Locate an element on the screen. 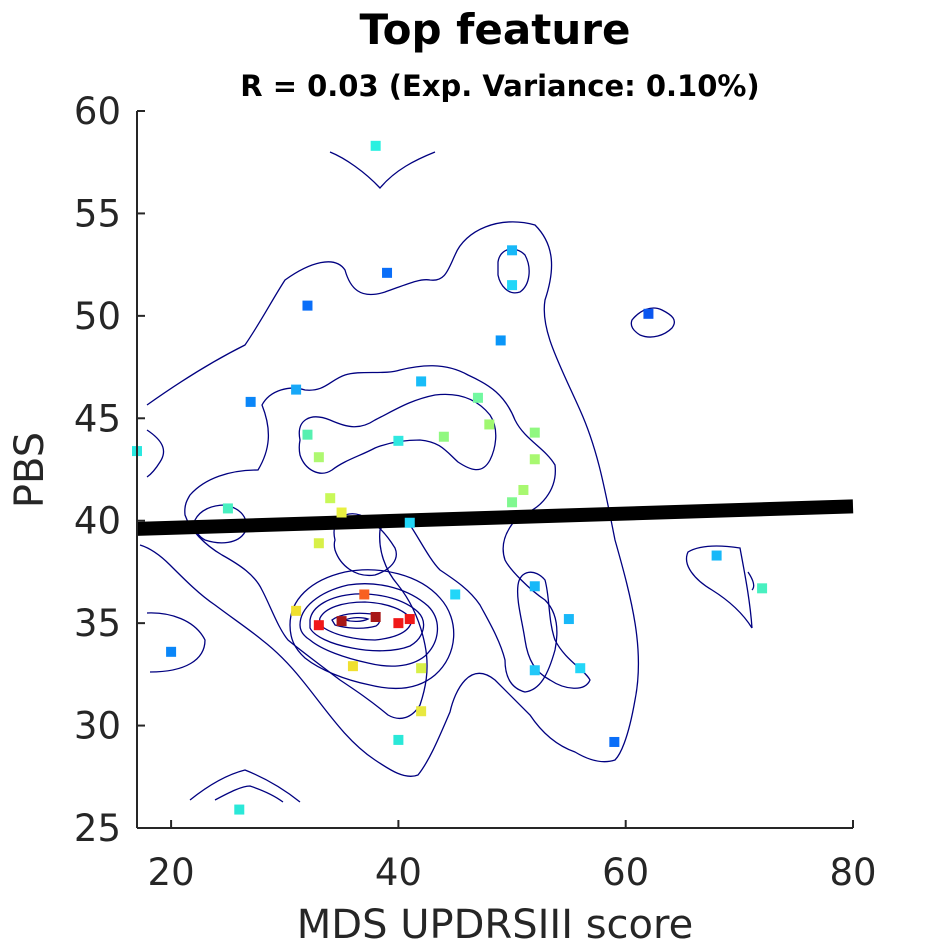 The height and width of the screenshot is (945, 945). chart-subtitle: R = 0.03 (Exp. Variance: 0.10%) is located at coordinates (499, 86).